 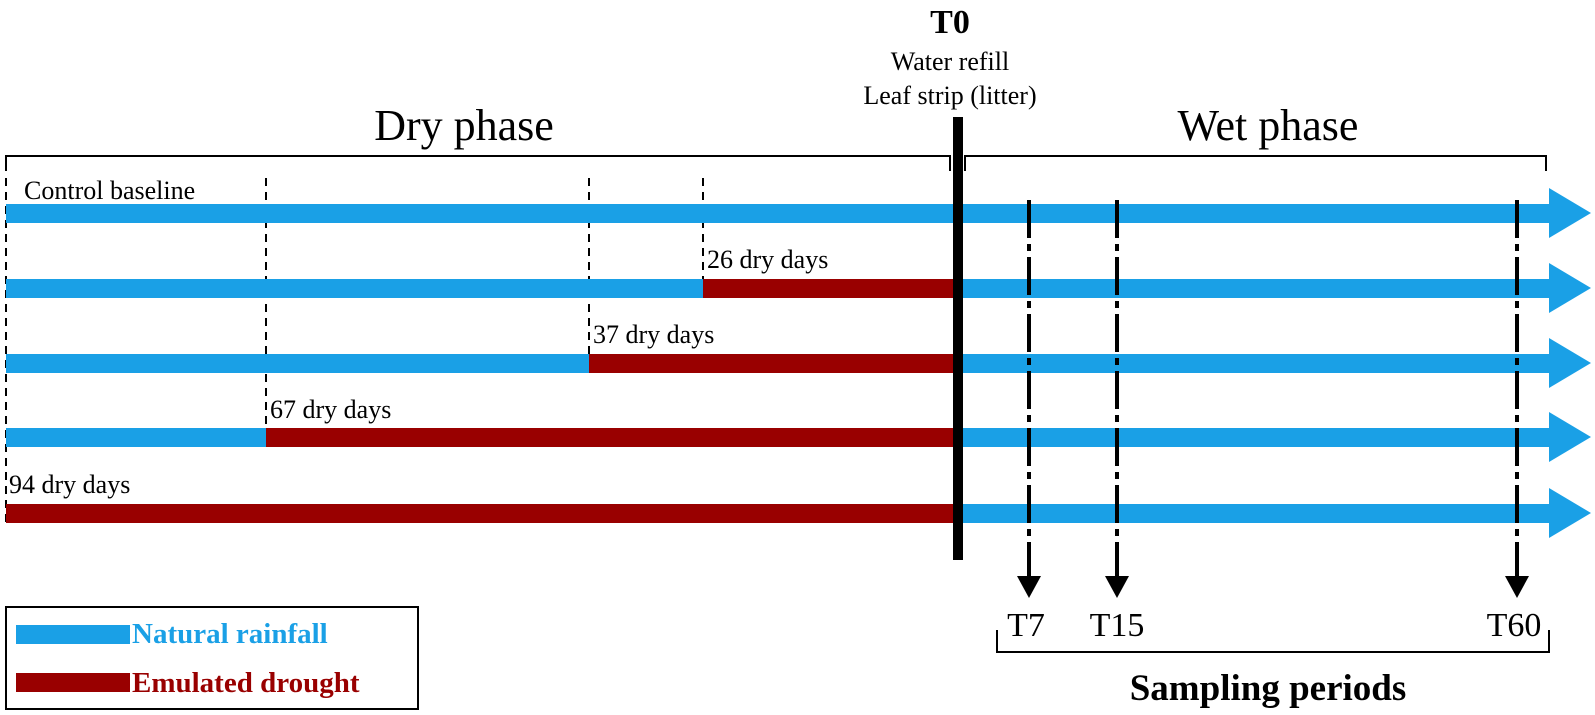 I want to click on sampling-label-t60: T60, so click(x=1514, y=625).